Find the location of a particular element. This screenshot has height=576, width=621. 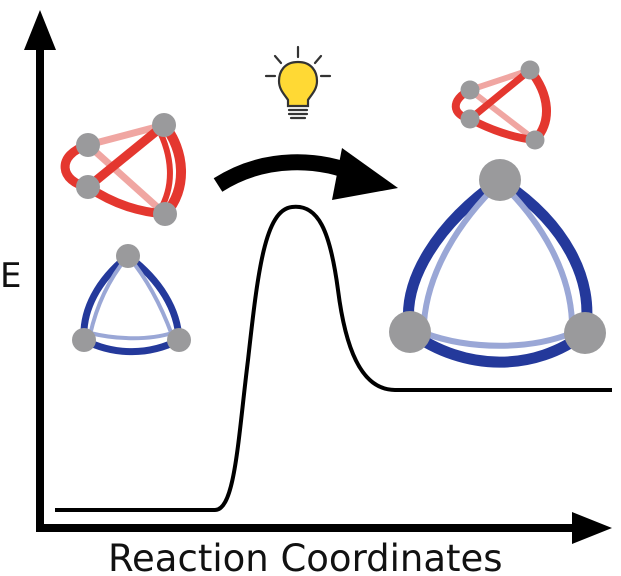

y-axis-arrowhead is located at coordinates (40, 30).